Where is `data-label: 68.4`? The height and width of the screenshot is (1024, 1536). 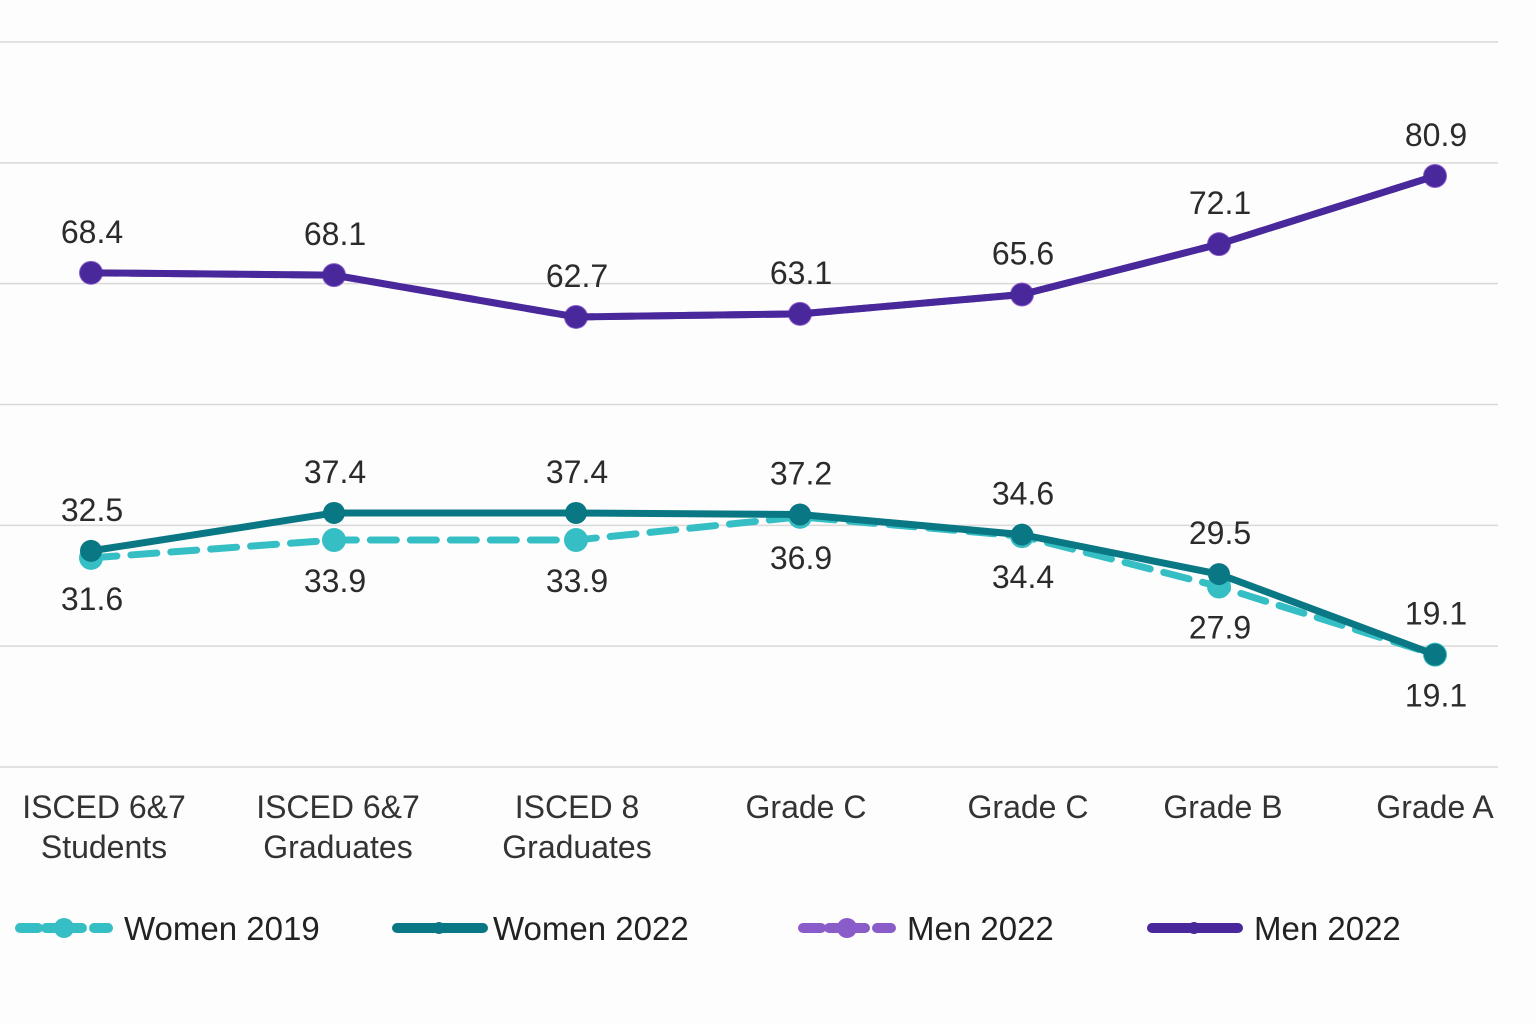
data-label: 68.4 is located at coordinates (92, 232).